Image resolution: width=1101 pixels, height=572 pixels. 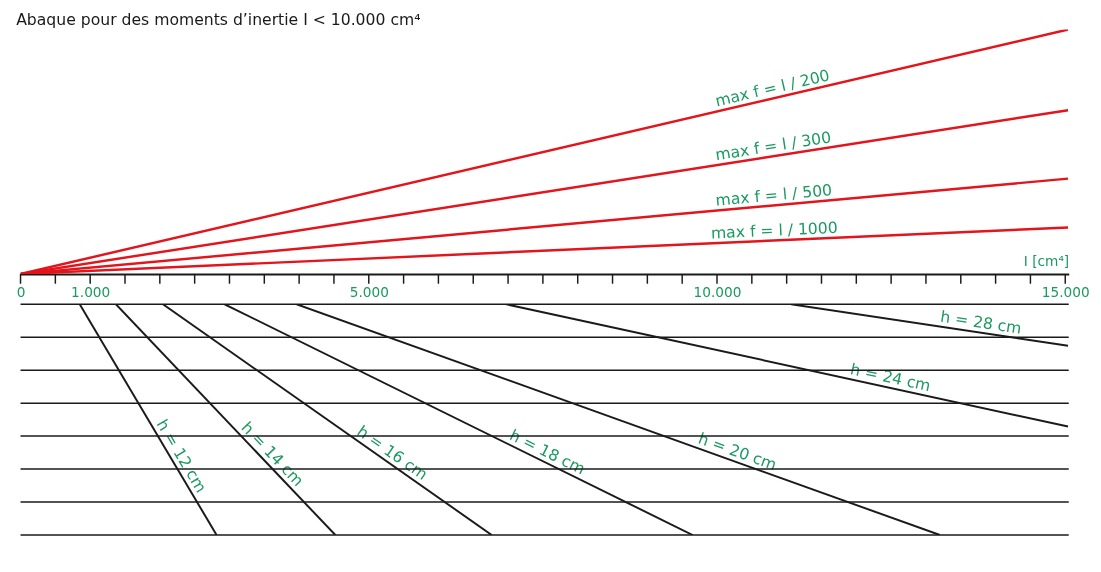 I want to click on x-tick-label: 15.000, so click(x=1065, y=291).